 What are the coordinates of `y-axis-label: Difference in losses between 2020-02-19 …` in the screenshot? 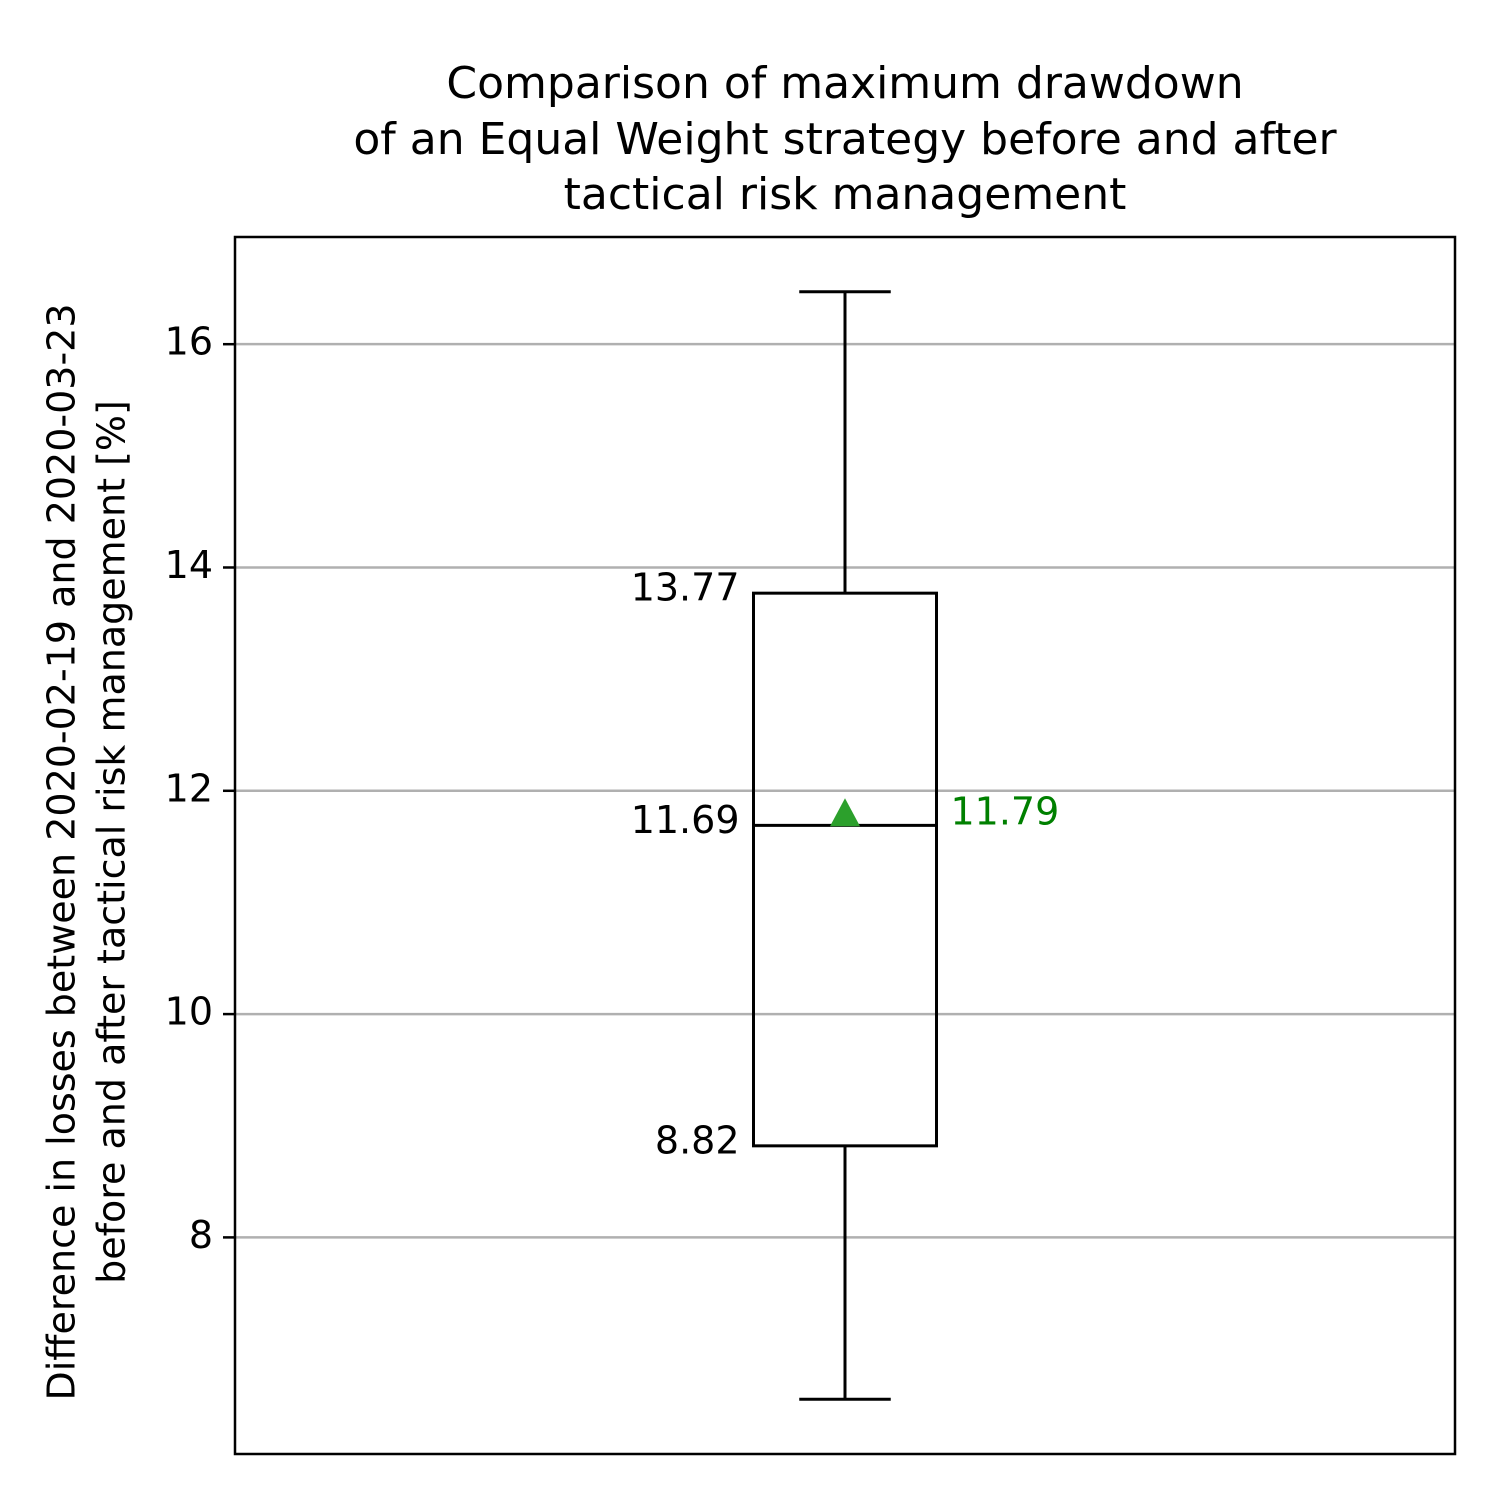 It's located at (62, 851).